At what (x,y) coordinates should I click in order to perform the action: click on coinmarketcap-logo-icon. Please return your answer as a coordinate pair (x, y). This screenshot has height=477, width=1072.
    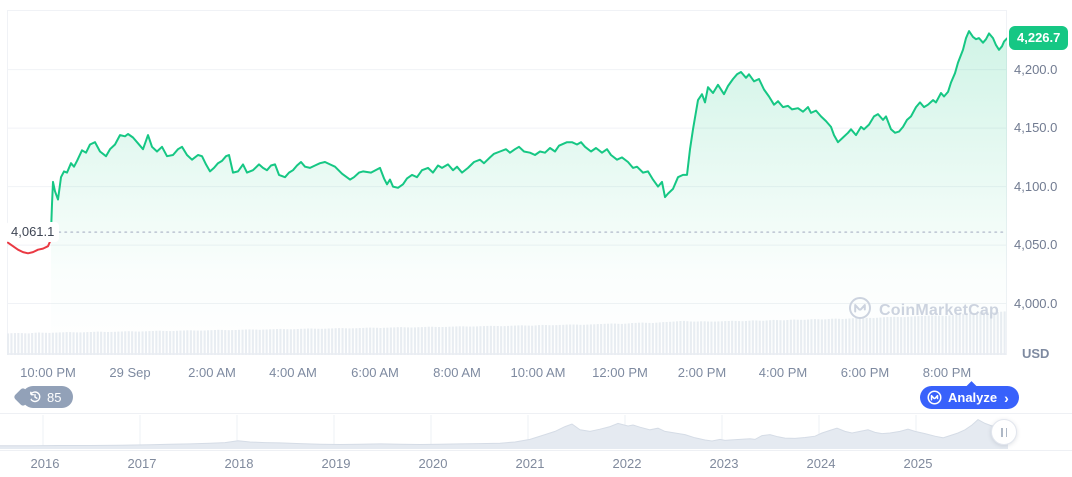
    Looking at the image, I should click on (860, 310).